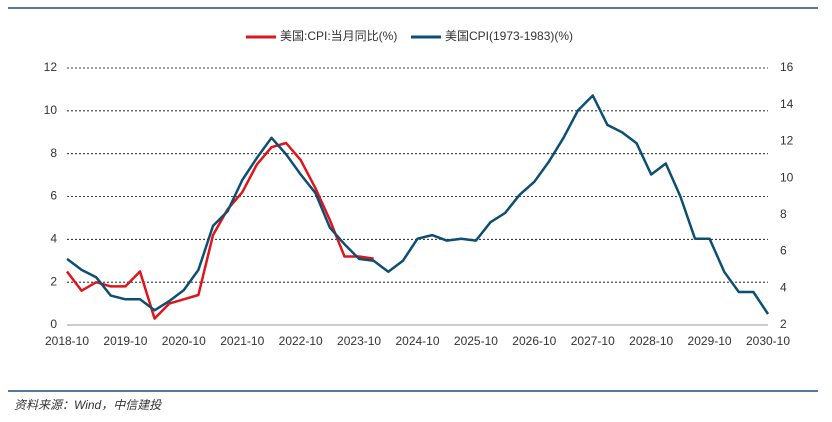 Image resolution: width=832 pixels, height=422 pixels. Describe the element at coordinates (88, 405) in the screenshot. I see `source: 资料来源：Wind，中信建投` at that location.